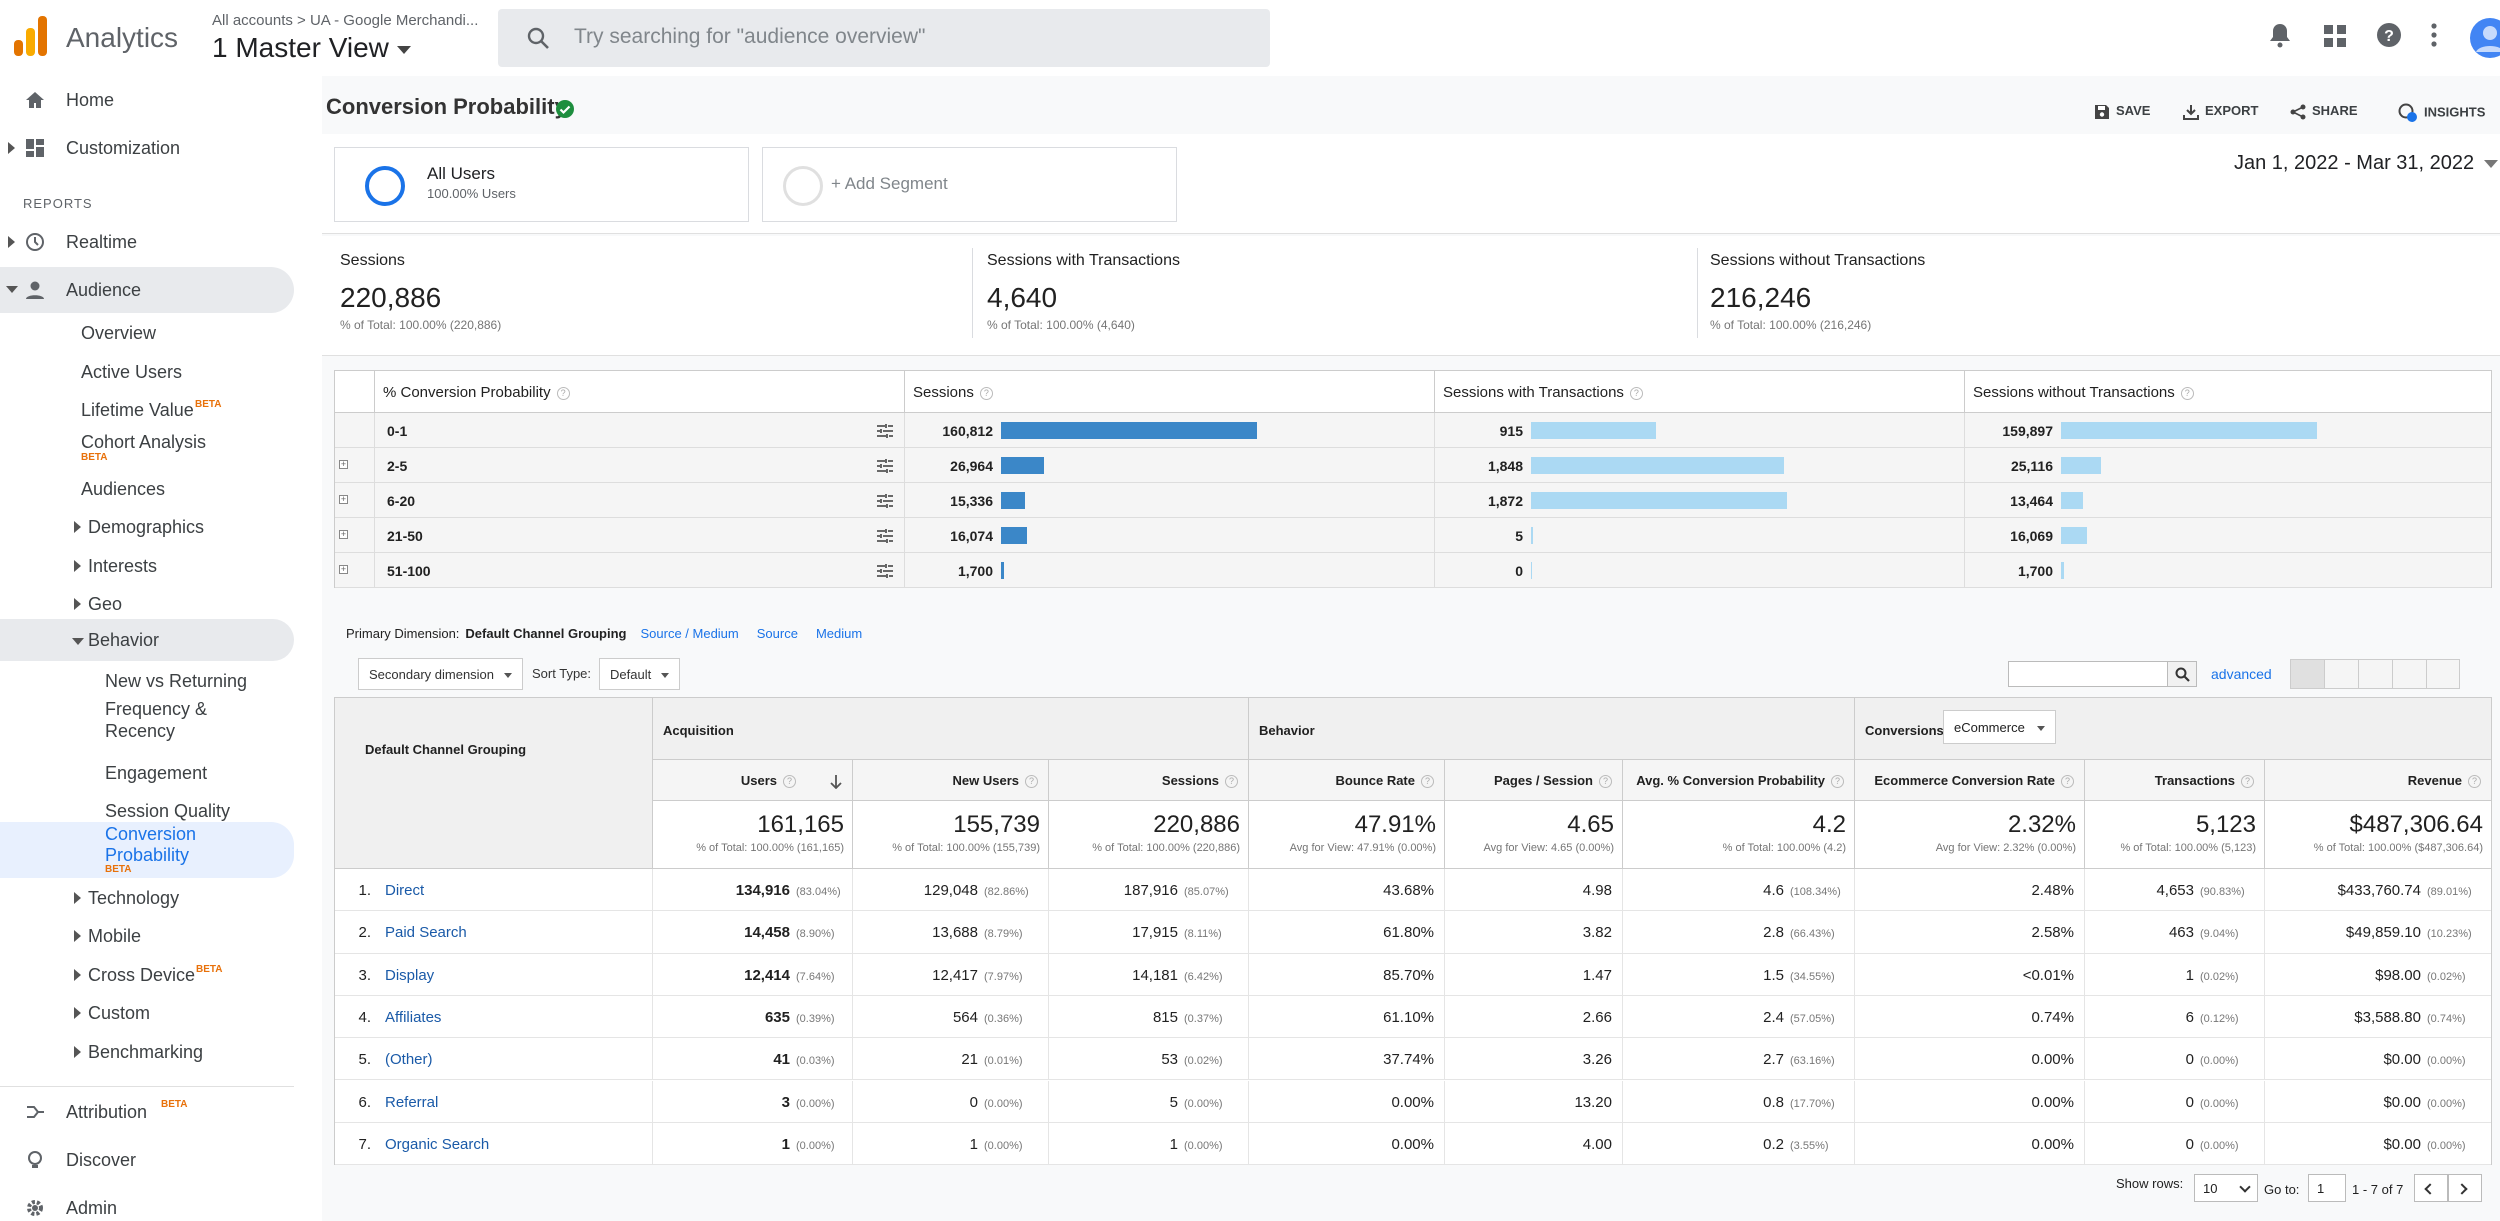 This screenshot has height=1221, width=2500. Describe the element at coordinates (640, 392) in the screenshot. I see `column-header-conversion-probability: % Conversion Probability?` at that location.